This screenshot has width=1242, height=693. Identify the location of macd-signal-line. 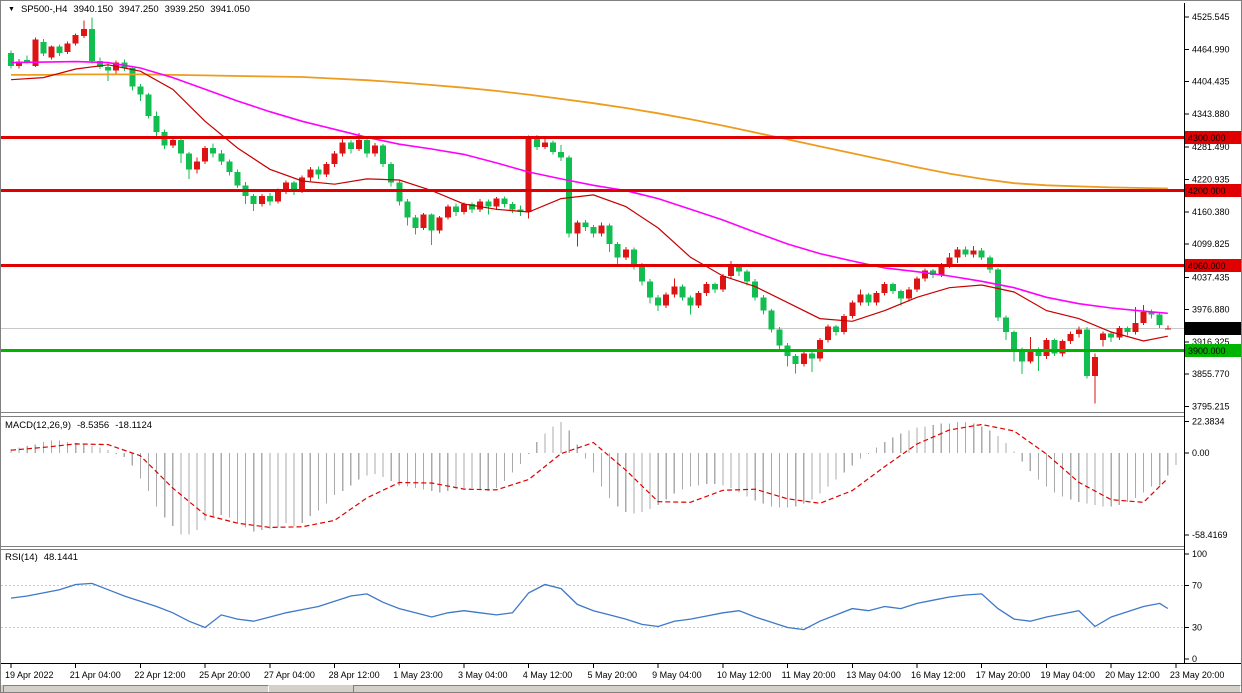
(589, 476).